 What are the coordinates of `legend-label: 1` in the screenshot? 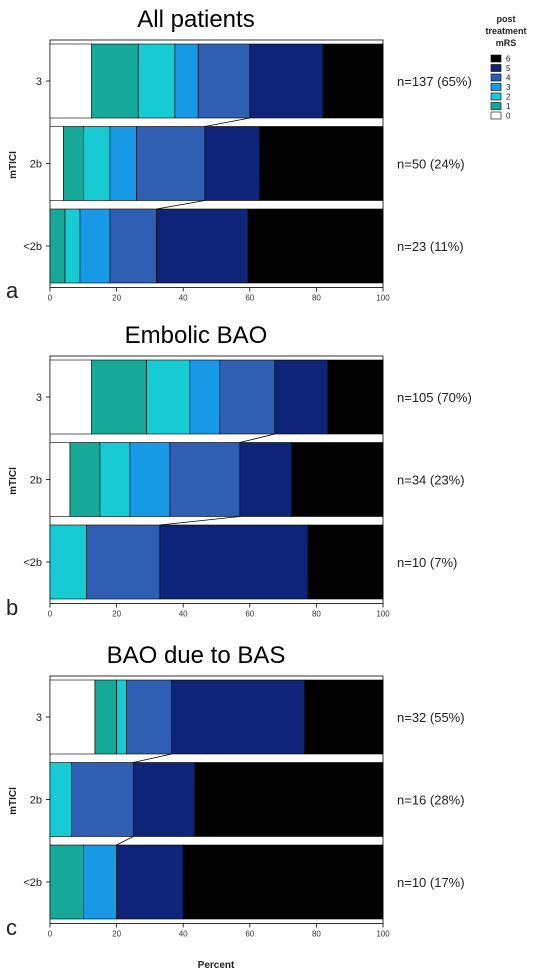 It's located at (508, 106).